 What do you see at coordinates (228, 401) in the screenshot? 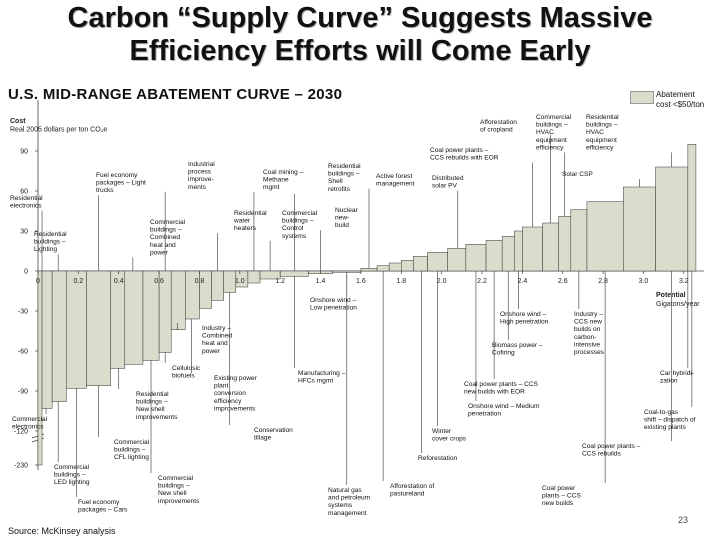
I see `annotation-line: efficiency` at bounding box center [228, 401].